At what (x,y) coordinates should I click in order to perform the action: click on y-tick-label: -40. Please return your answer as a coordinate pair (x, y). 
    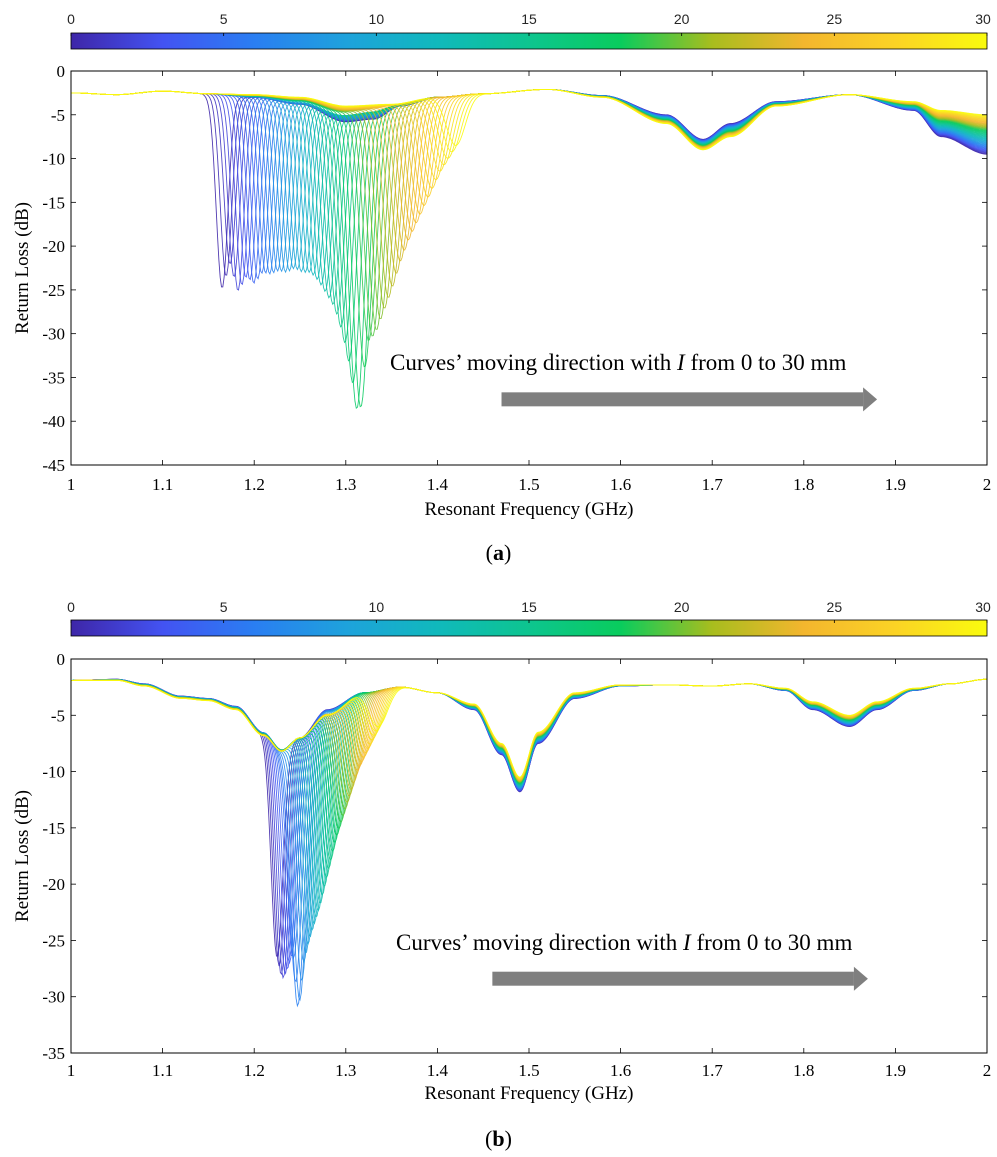
    Looking at the image, I should click on (53, 421).